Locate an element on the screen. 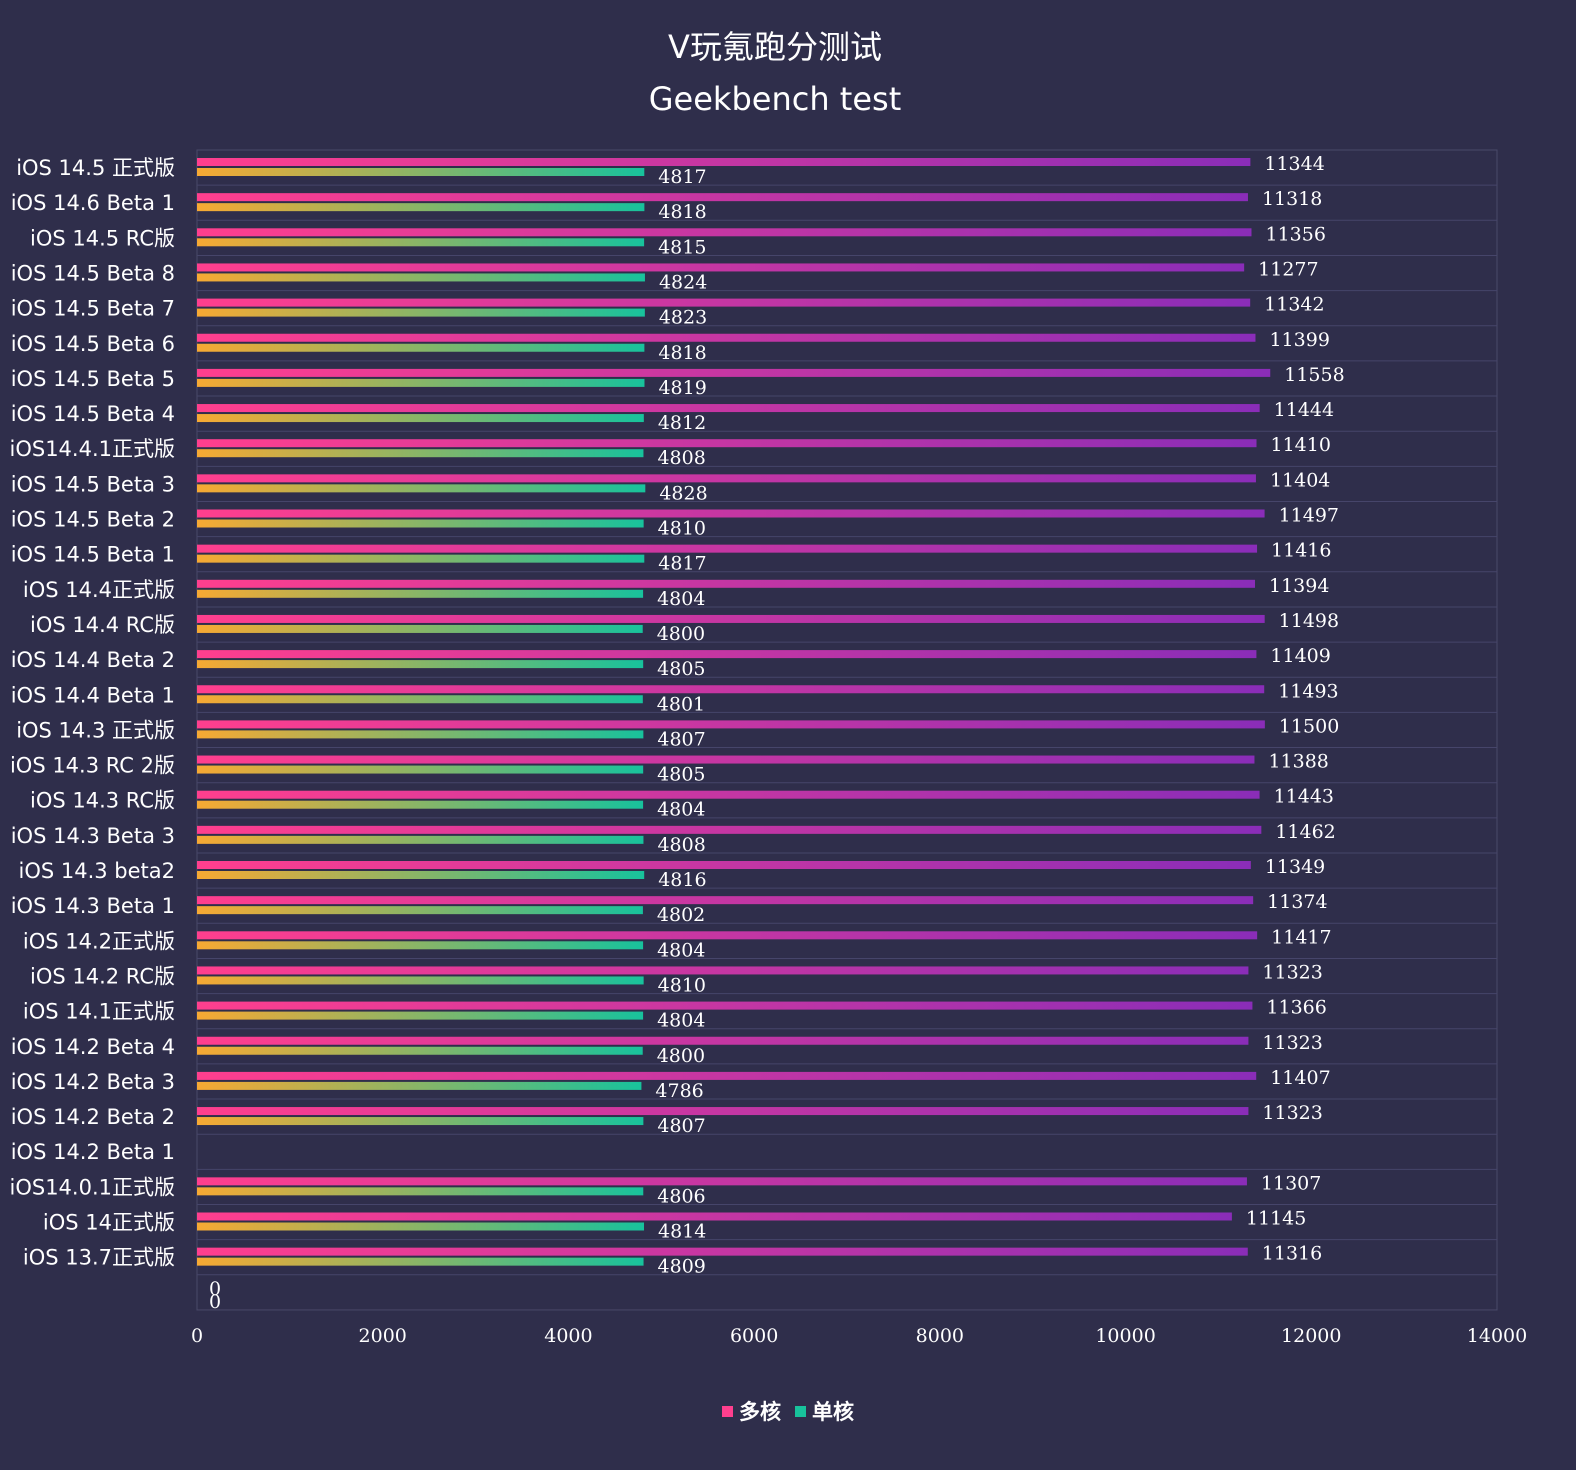 This screenshot has width=1576, height=1470. category-label: iOS 14.2 Beta 3 is located at coordinates (93, 1082).